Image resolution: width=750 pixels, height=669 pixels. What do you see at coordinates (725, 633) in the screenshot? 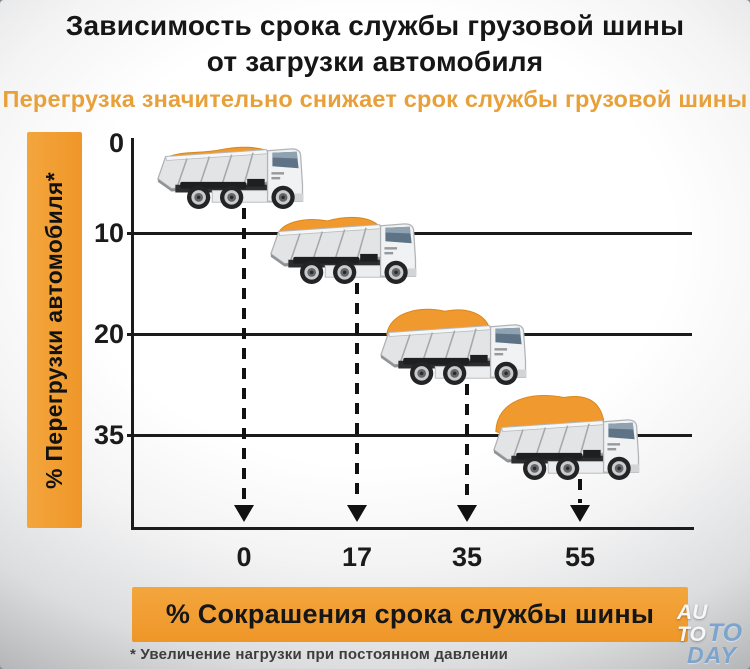
I see `watermark-to-blue: TO` at bounding box center [725, 633].